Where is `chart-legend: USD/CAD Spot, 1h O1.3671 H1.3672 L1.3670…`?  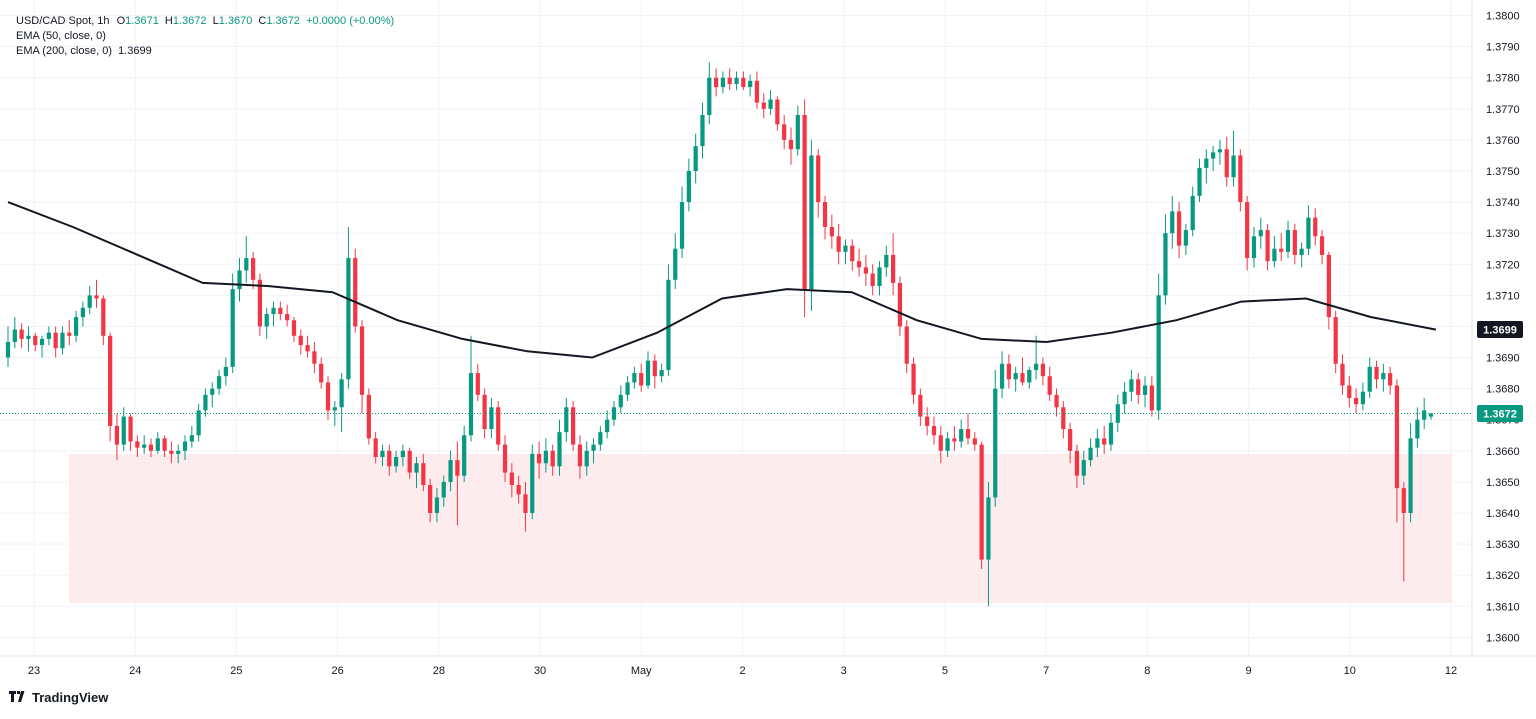 chart-legend: USD/CAD Spot, 1h O1.3671 H1.3672 L1.3670… is located at coordinates (205, 36).